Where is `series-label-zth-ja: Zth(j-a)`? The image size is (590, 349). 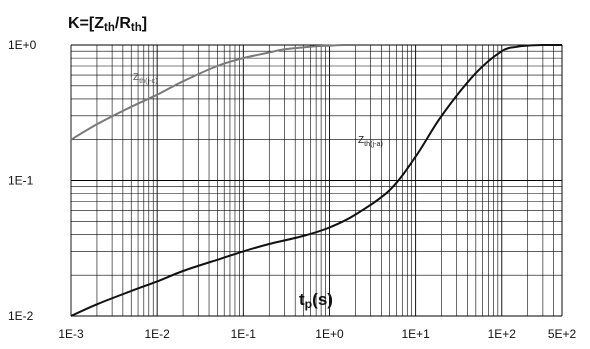
series-label-zth-ja: Zth(j-a) is located at coordinates (370, 141).